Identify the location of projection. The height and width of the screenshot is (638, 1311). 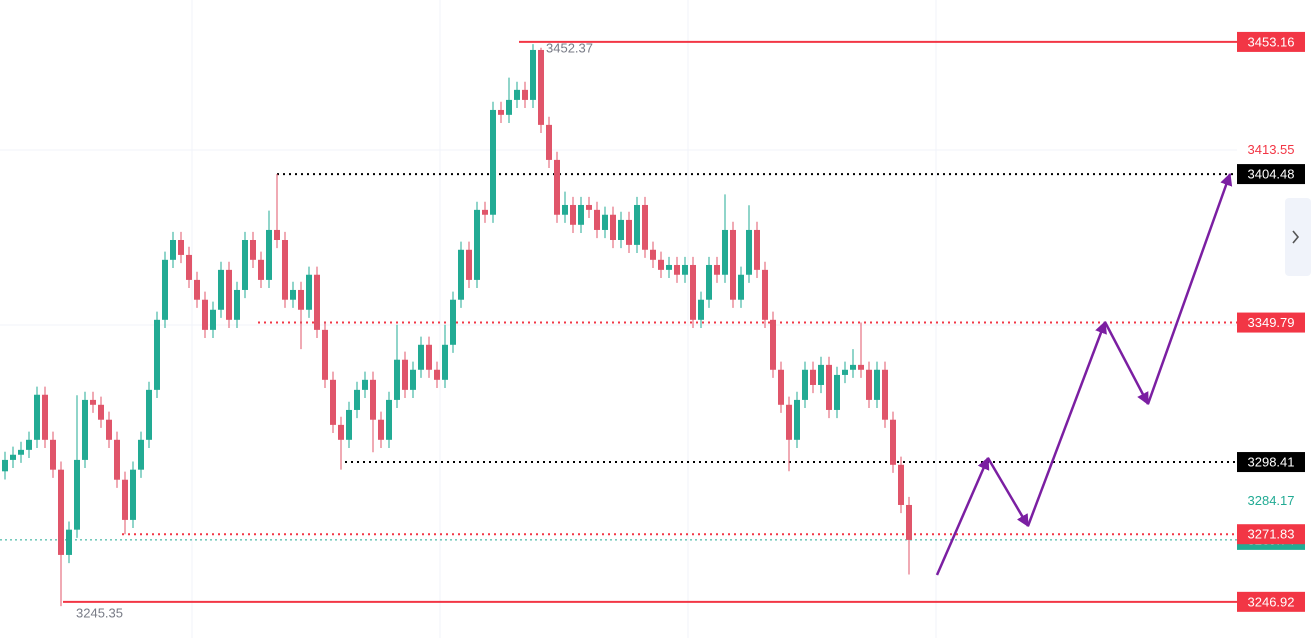
(1084, 374).